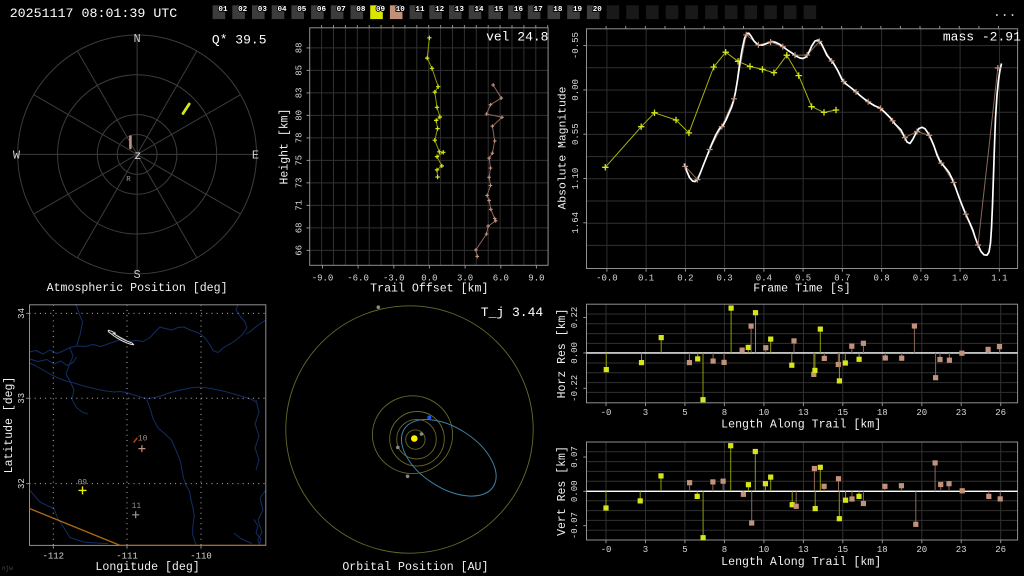 The width and height of the screenshot is (1024, 576). I want to click on svg-text: 3.0, so click(465, 279).